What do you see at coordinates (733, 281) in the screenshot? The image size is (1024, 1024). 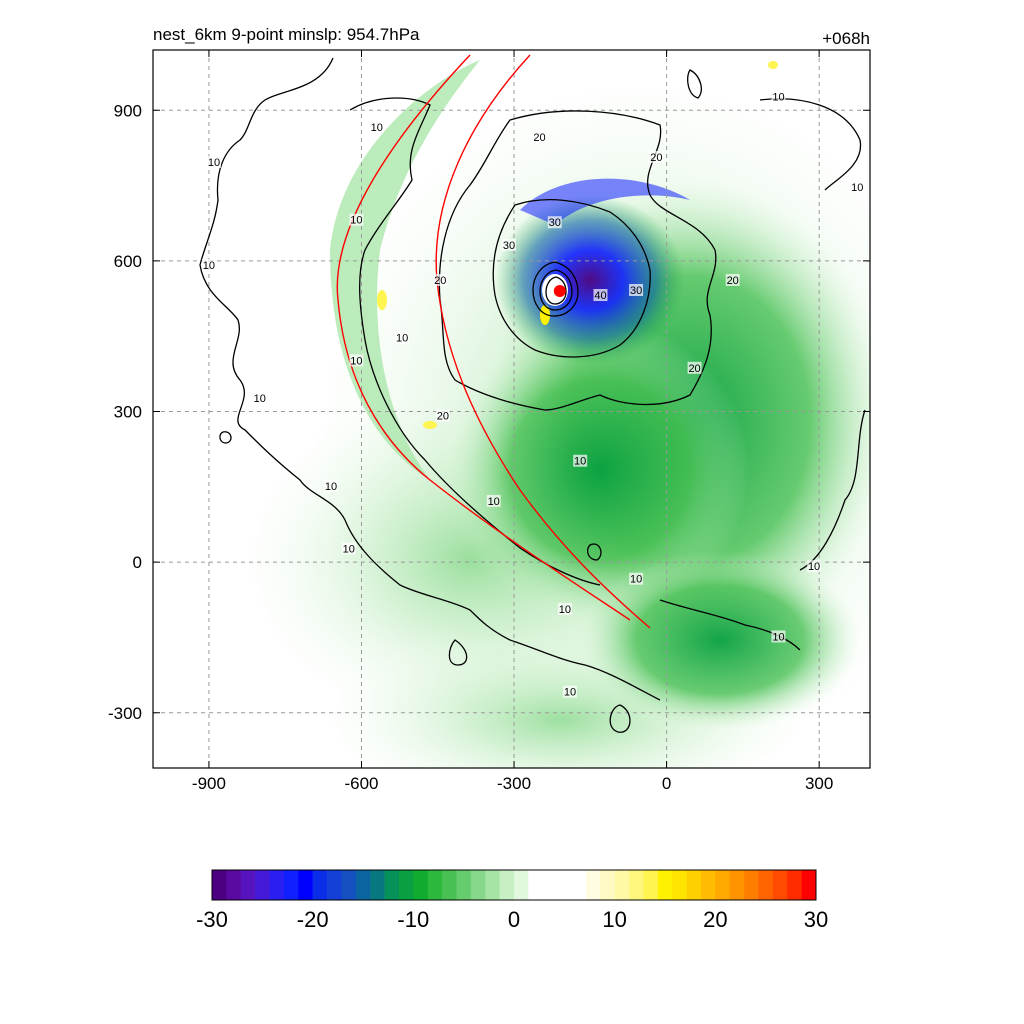 I see `contour-label-22: 20` at bounding box center [733, 281].